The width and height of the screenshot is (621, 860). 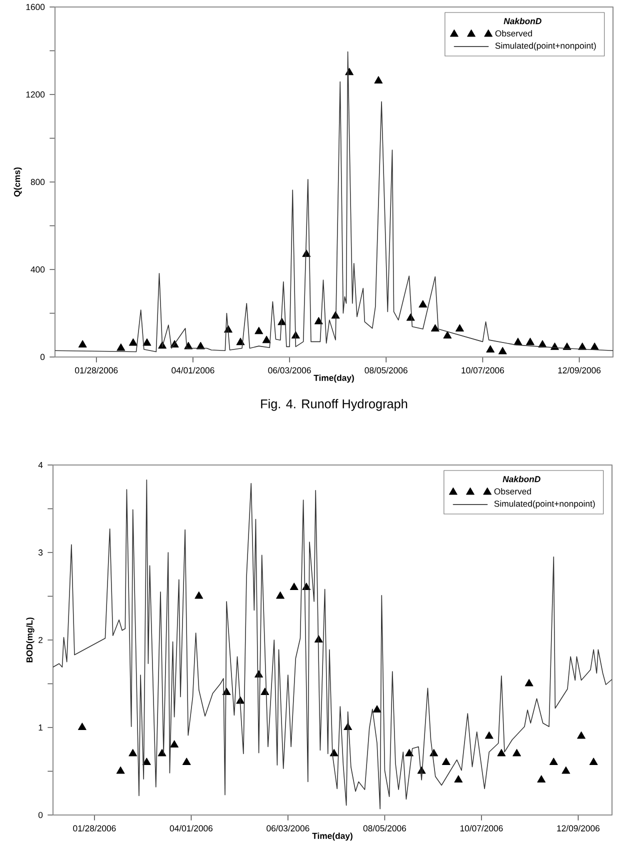 What do you see at coordinates (334, 405) in the screenshot?
I see `caption: Fig. 4. Runoff Hydrograph` at bounding box center [334, 405].